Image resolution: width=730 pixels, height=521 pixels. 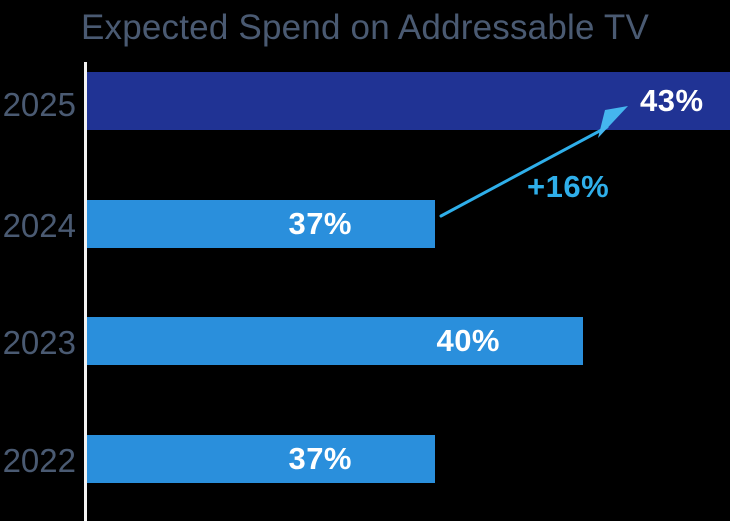 I want to click on y-axis-label-2022: 2022, so click(x=39, y=460).